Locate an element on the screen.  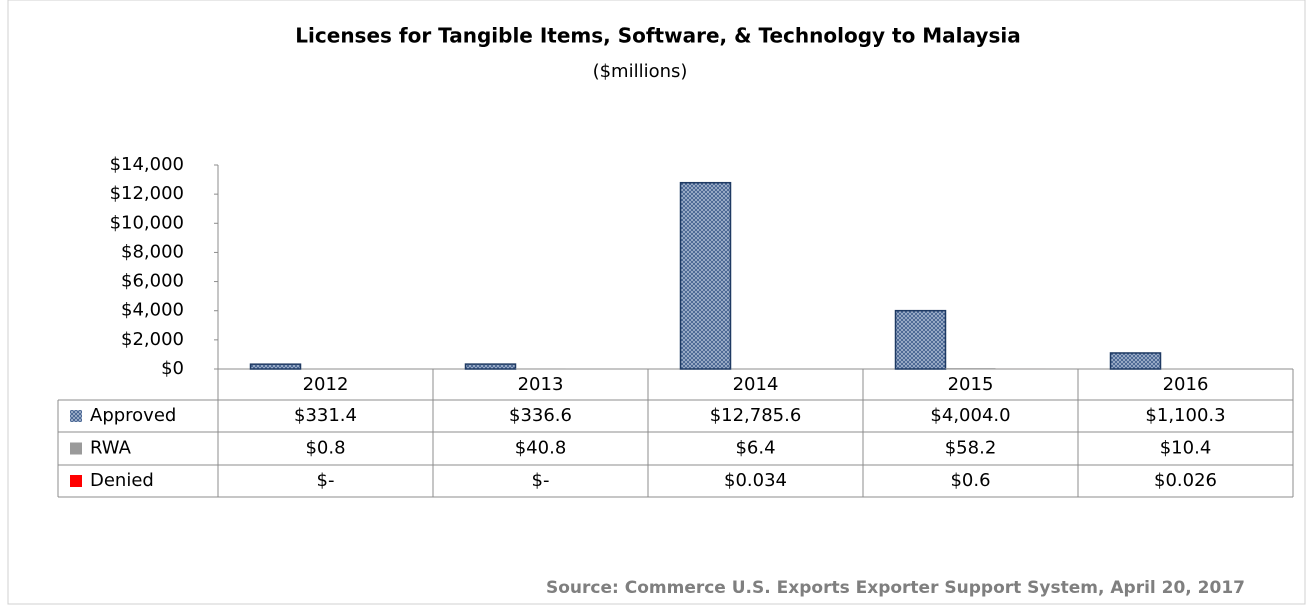
y-tick-label: $12,000 is located at coordinates (147, 193).